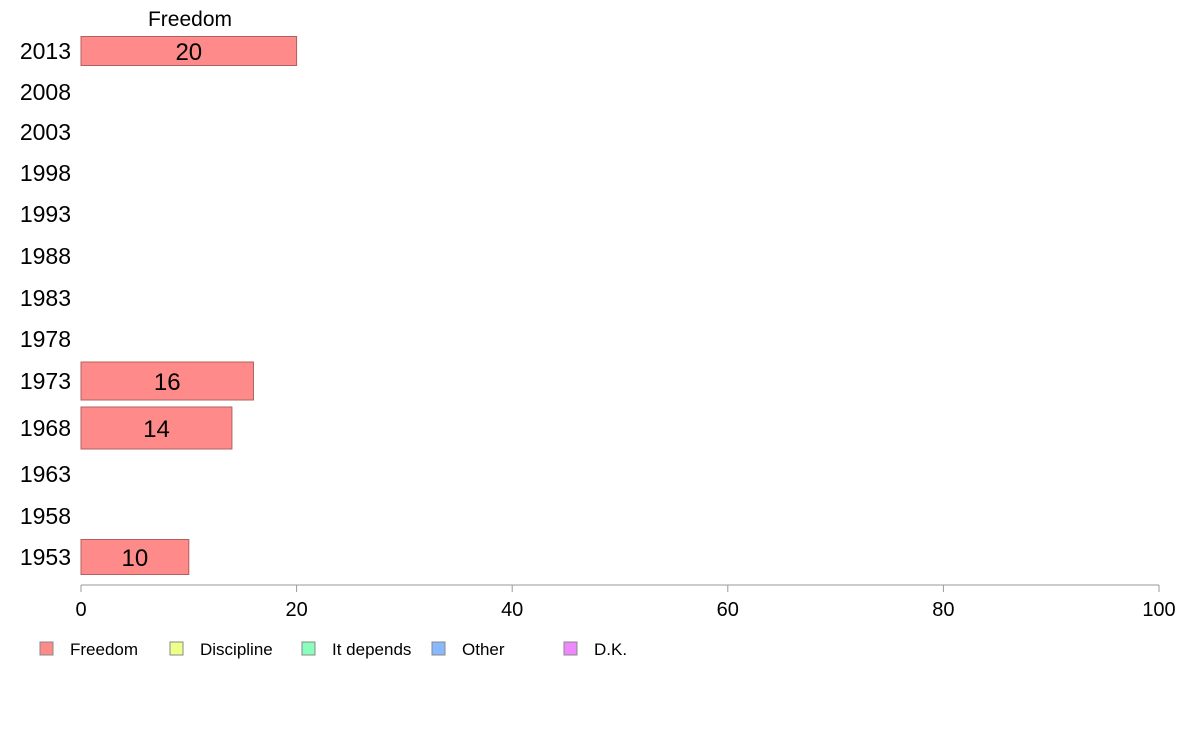 The width and height of the screenshot is (1188, 736). Describe the element at coordinates (46, 648) in the screenshot. I see `legend-swatch-freedom` at that location.